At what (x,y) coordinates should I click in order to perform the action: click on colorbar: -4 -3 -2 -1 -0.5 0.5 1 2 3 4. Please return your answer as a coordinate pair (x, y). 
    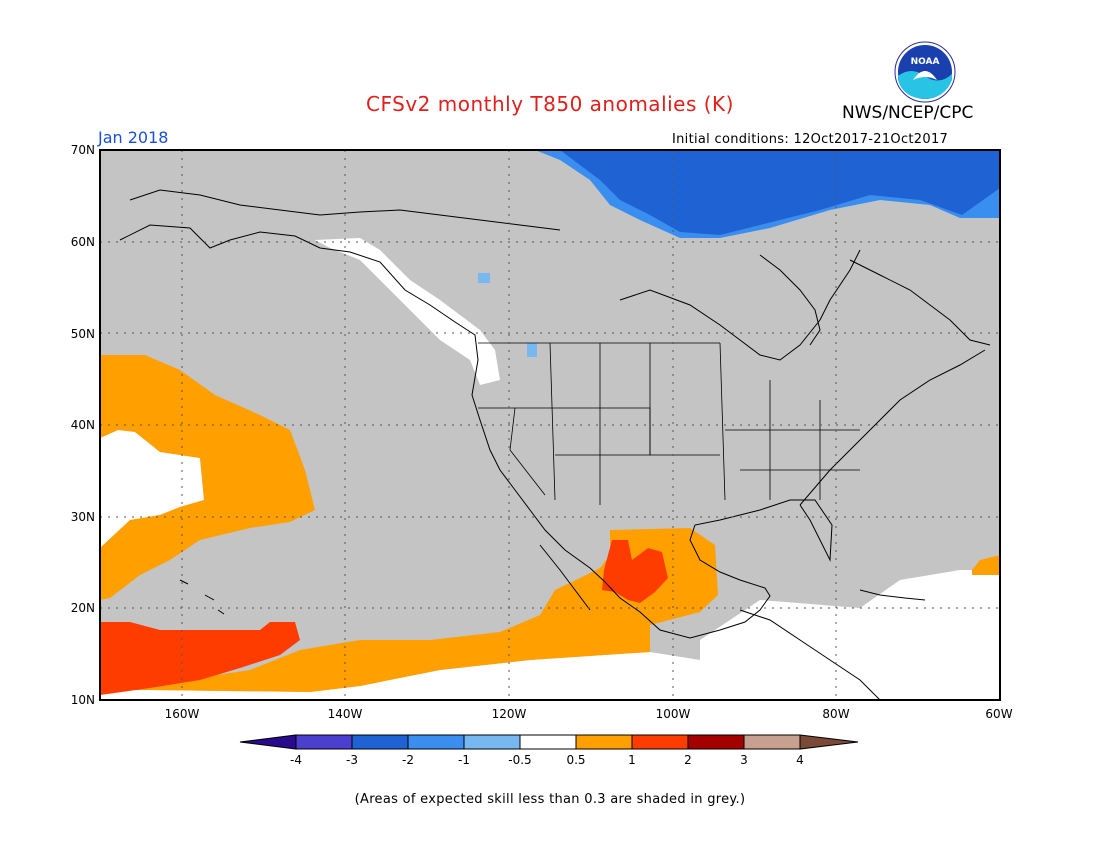
    Looking at the image, I should click on (549, 750).